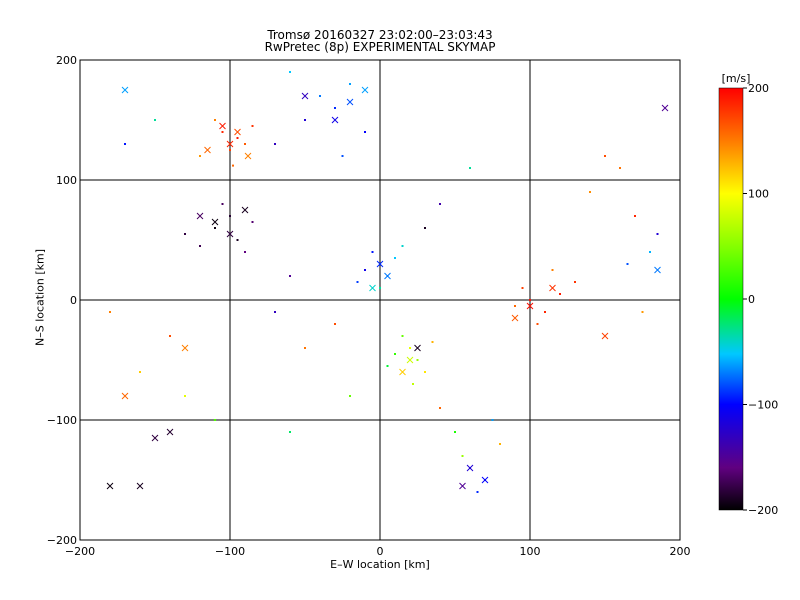 This screenshot has height=600, width=800. What do you see at coordinates (40, 297) in the screenshot?
I see `y-axis-label: N–S location [km]` at bounding box center [40, 297].